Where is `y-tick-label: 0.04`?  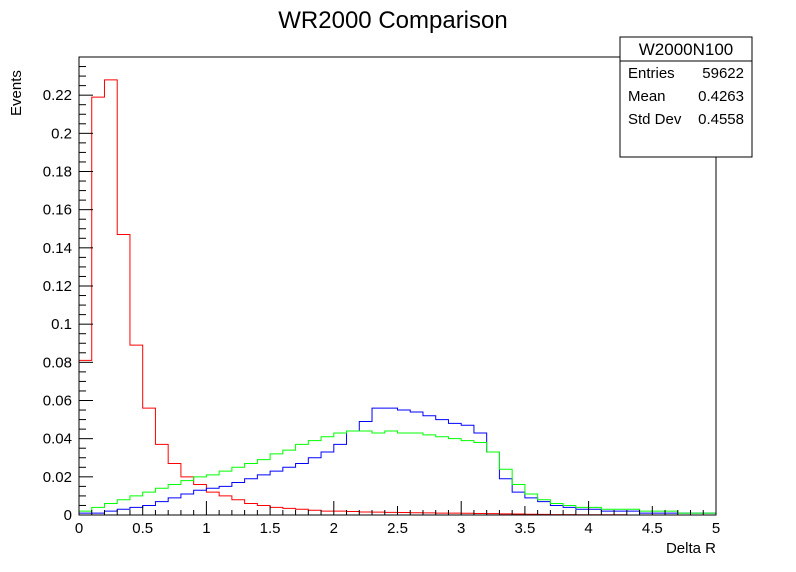 y-tick-label: 0.04 is located at coordinates (57, 439).